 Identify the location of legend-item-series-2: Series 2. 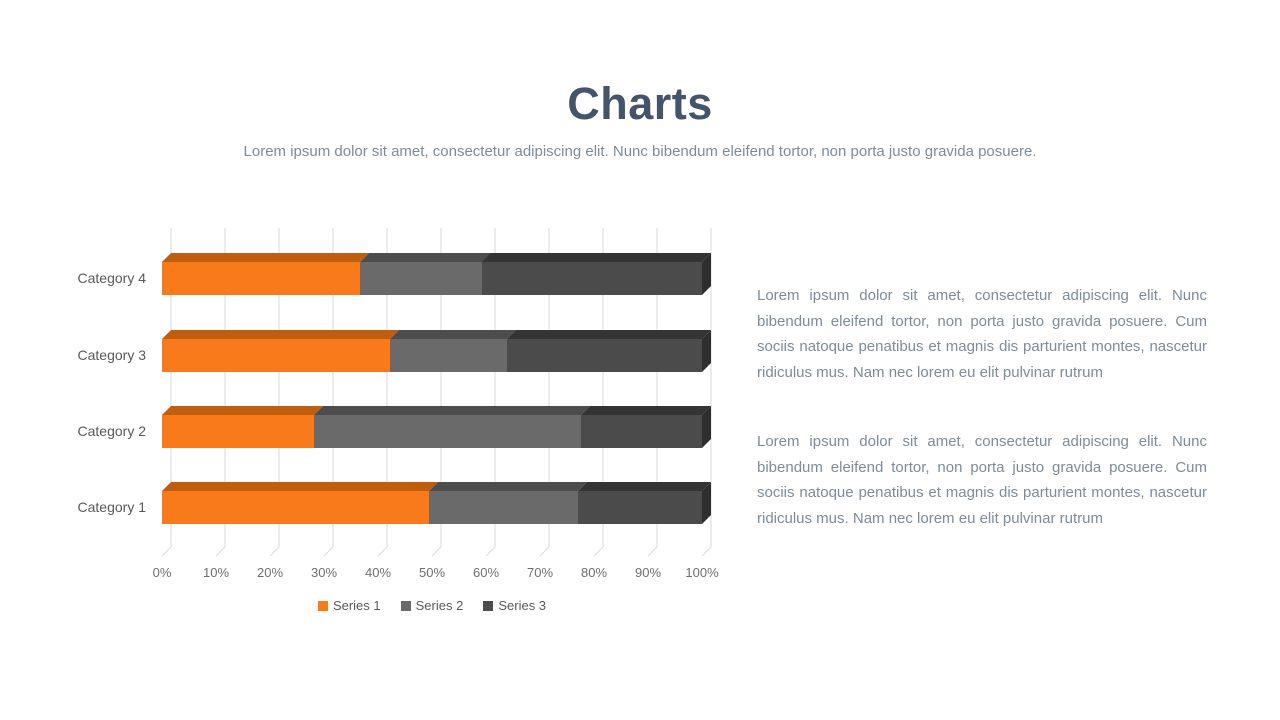
(432, 605).